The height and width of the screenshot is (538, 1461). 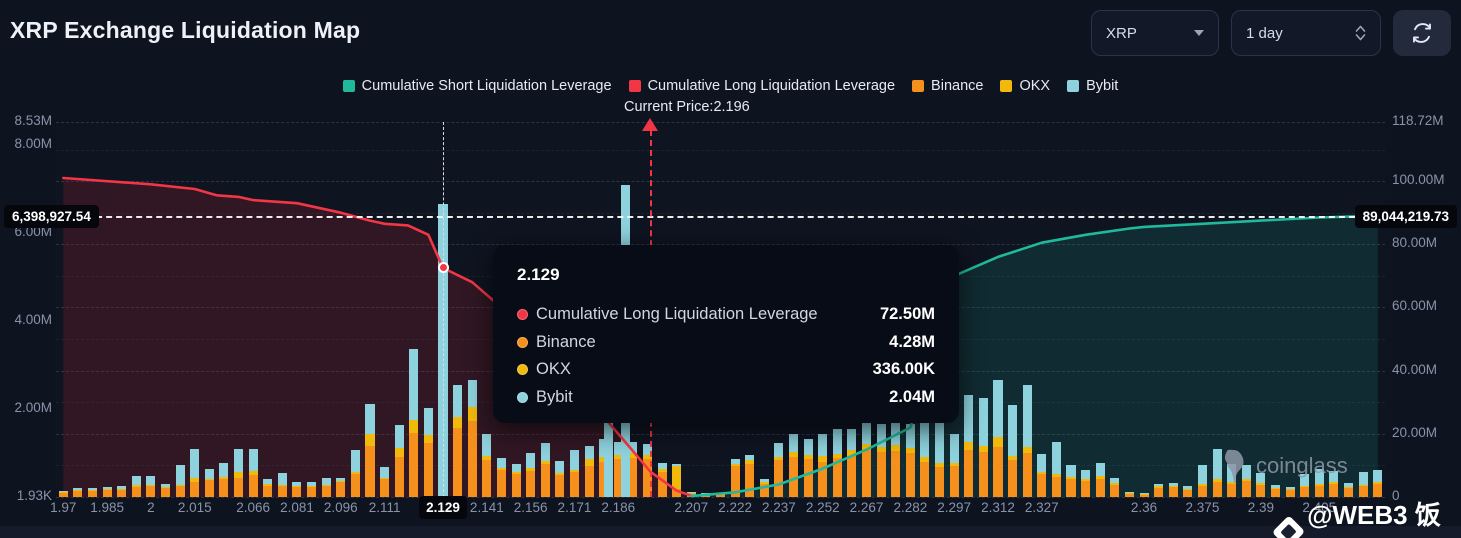 What do you see at coordinates (1092, 86) in the screenshot?
I see `legend-item-bybit: Bybit` at bounding box center [1092, 86].